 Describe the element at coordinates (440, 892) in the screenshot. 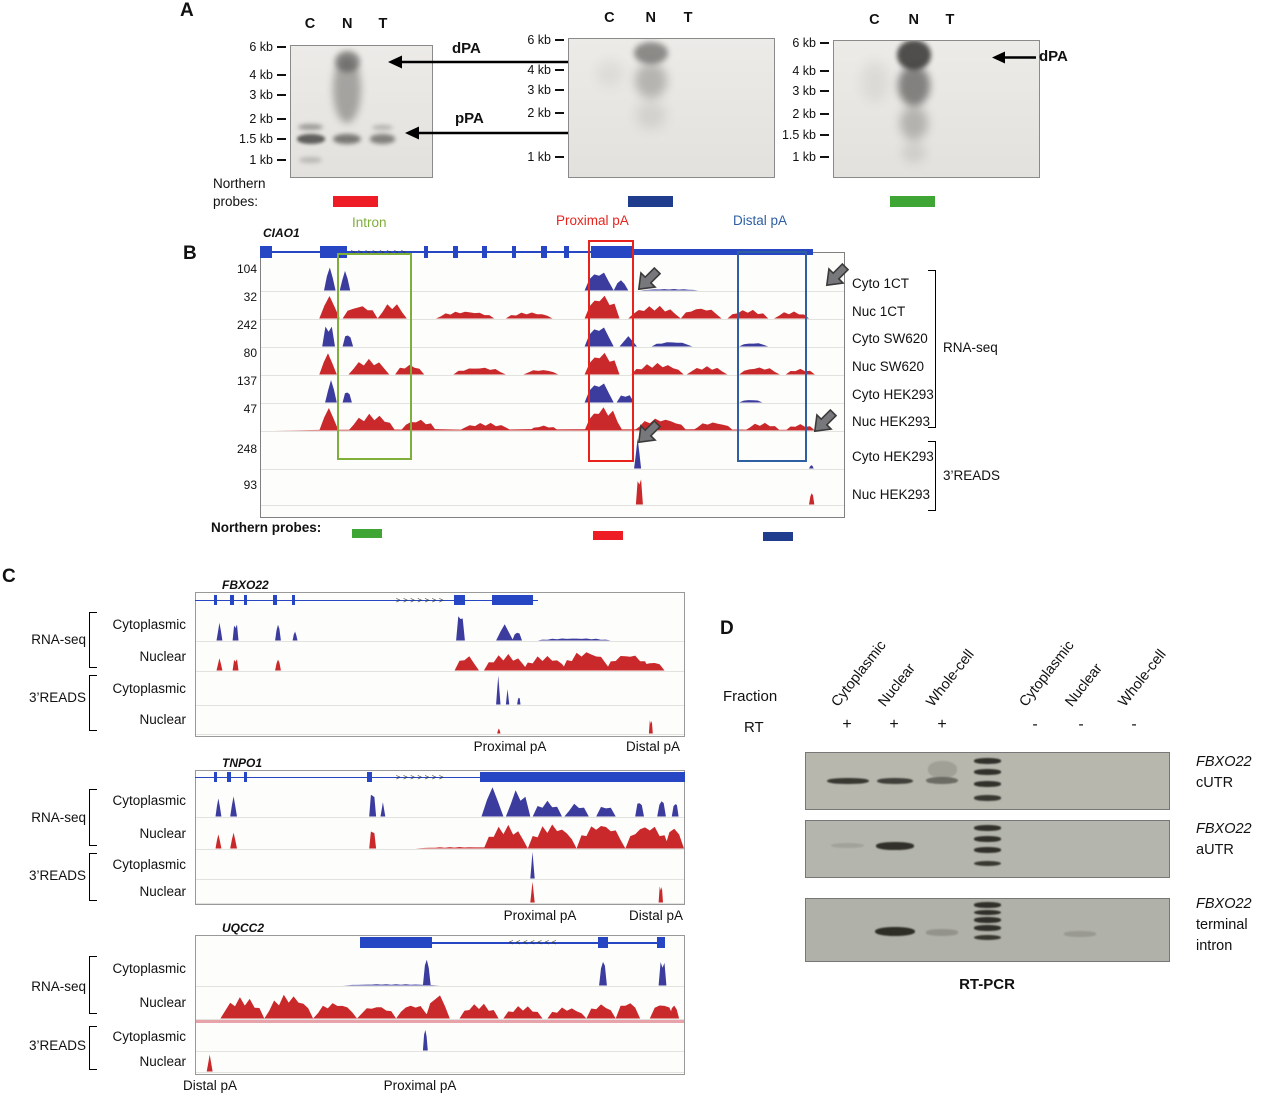

I see `tnpo1-3reads-nuc-track` at that location.